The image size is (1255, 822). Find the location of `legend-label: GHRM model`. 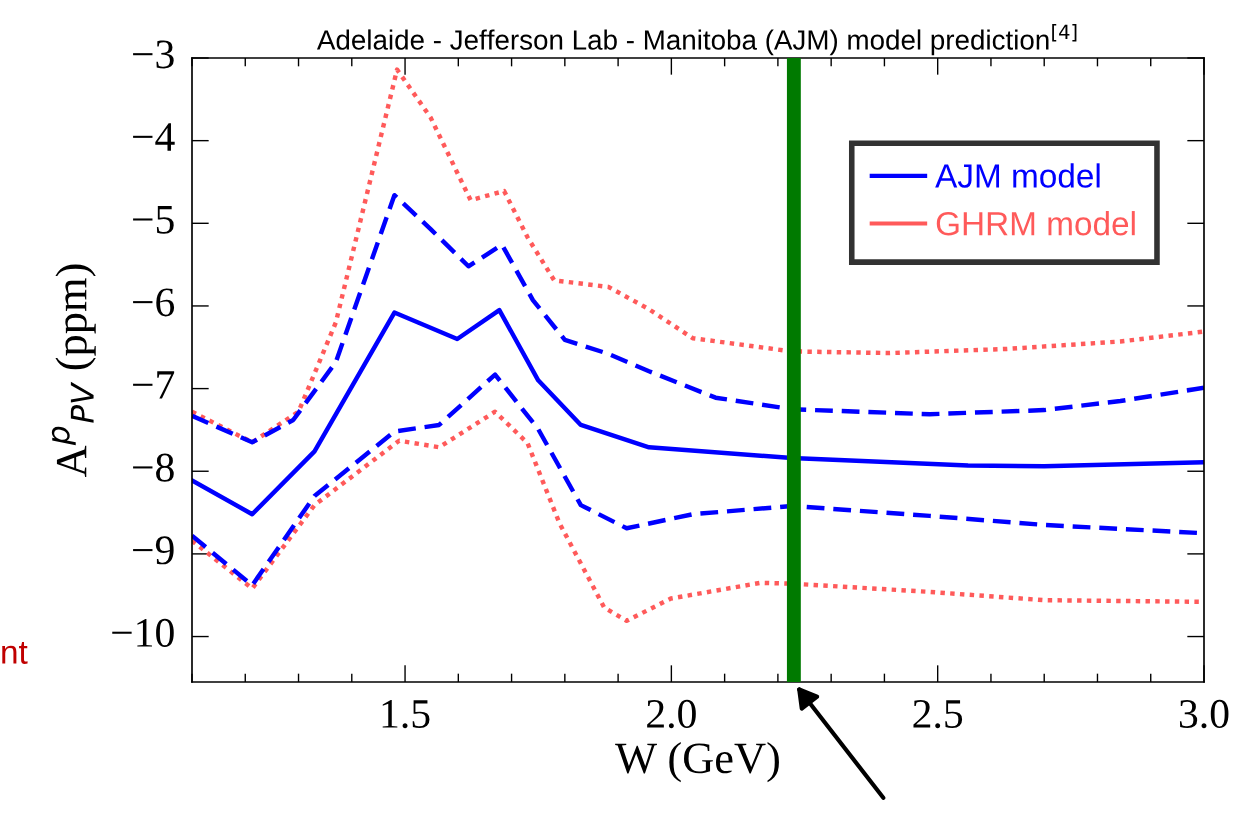

legend-label: GHRM model is located at coordinates (1035, 223).